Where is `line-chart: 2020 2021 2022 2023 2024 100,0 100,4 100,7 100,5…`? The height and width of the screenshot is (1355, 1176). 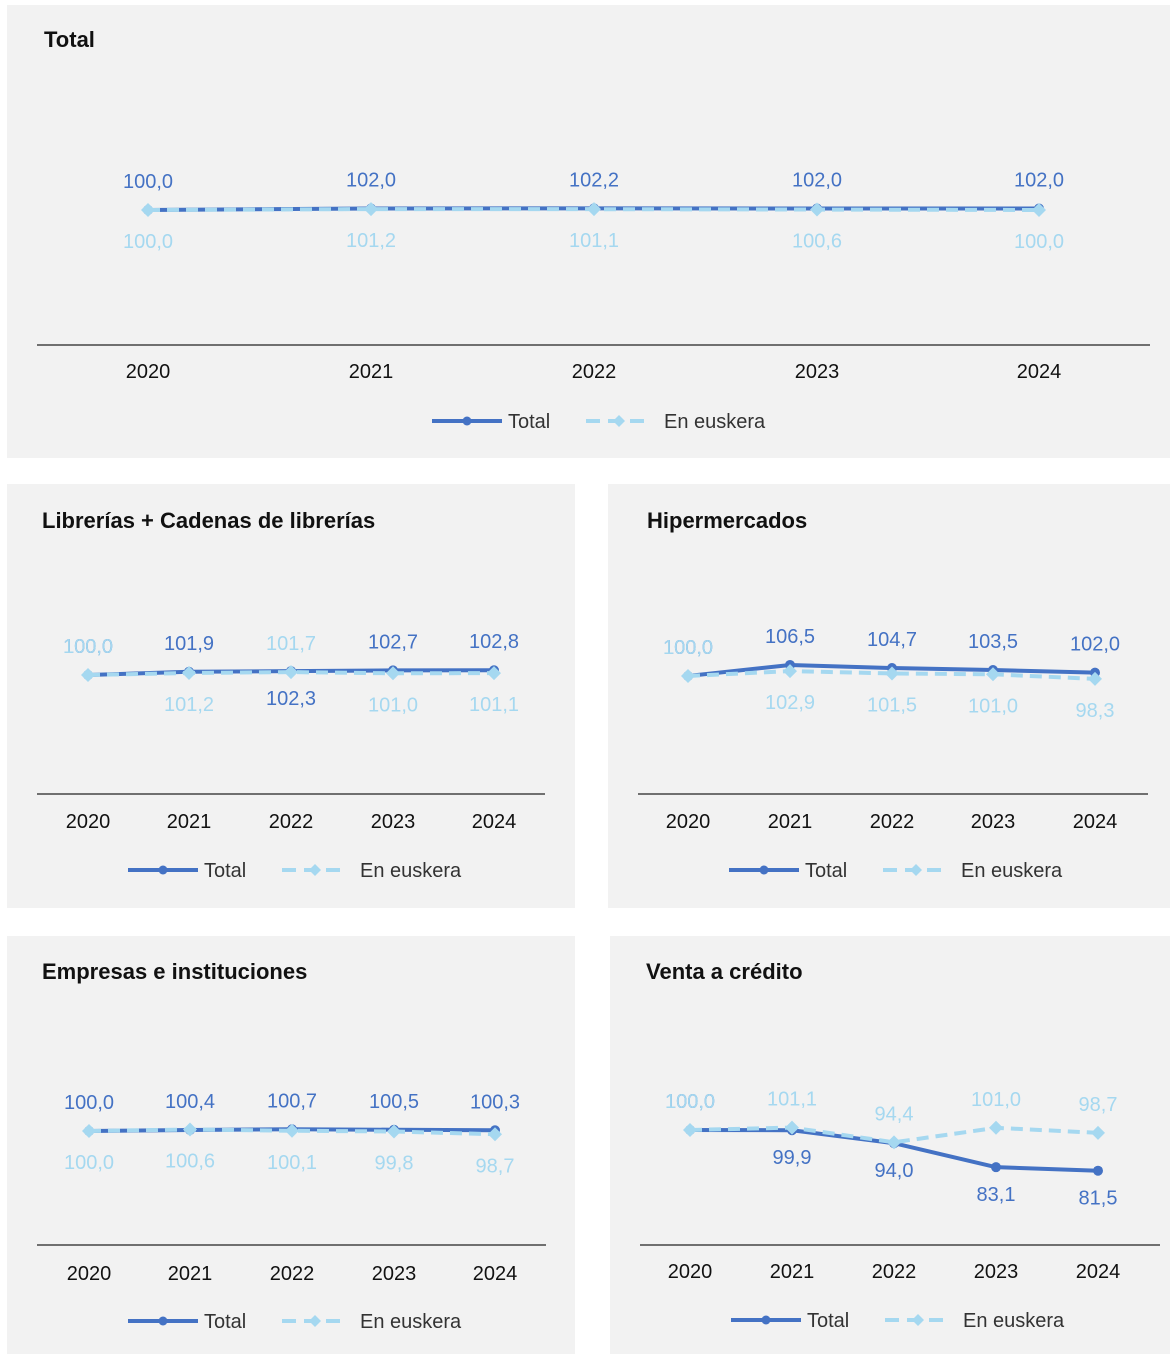 line-chart: 2020 2021 2022 2023 2024 100,0 100,4 100,7 100,5… is located at coordinates (291, 1211).